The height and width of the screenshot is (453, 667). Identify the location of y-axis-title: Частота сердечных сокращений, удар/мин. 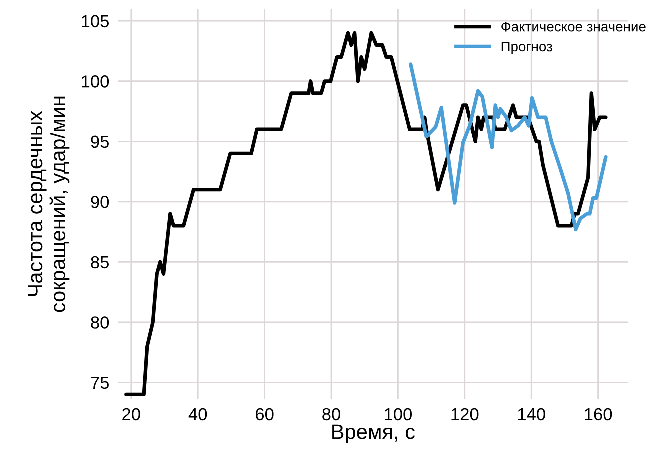
(49, 204).